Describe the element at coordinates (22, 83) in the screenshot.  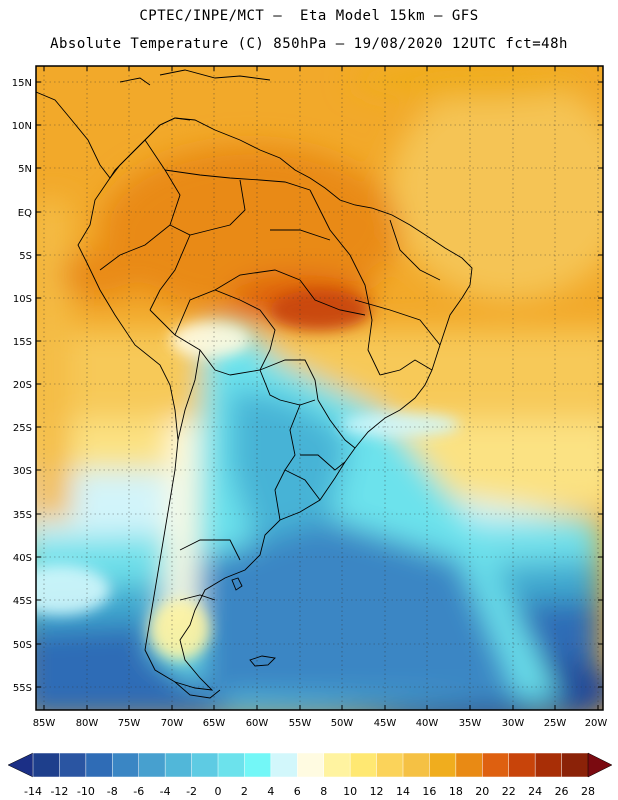
I see `lat-label: 15N` at that location.